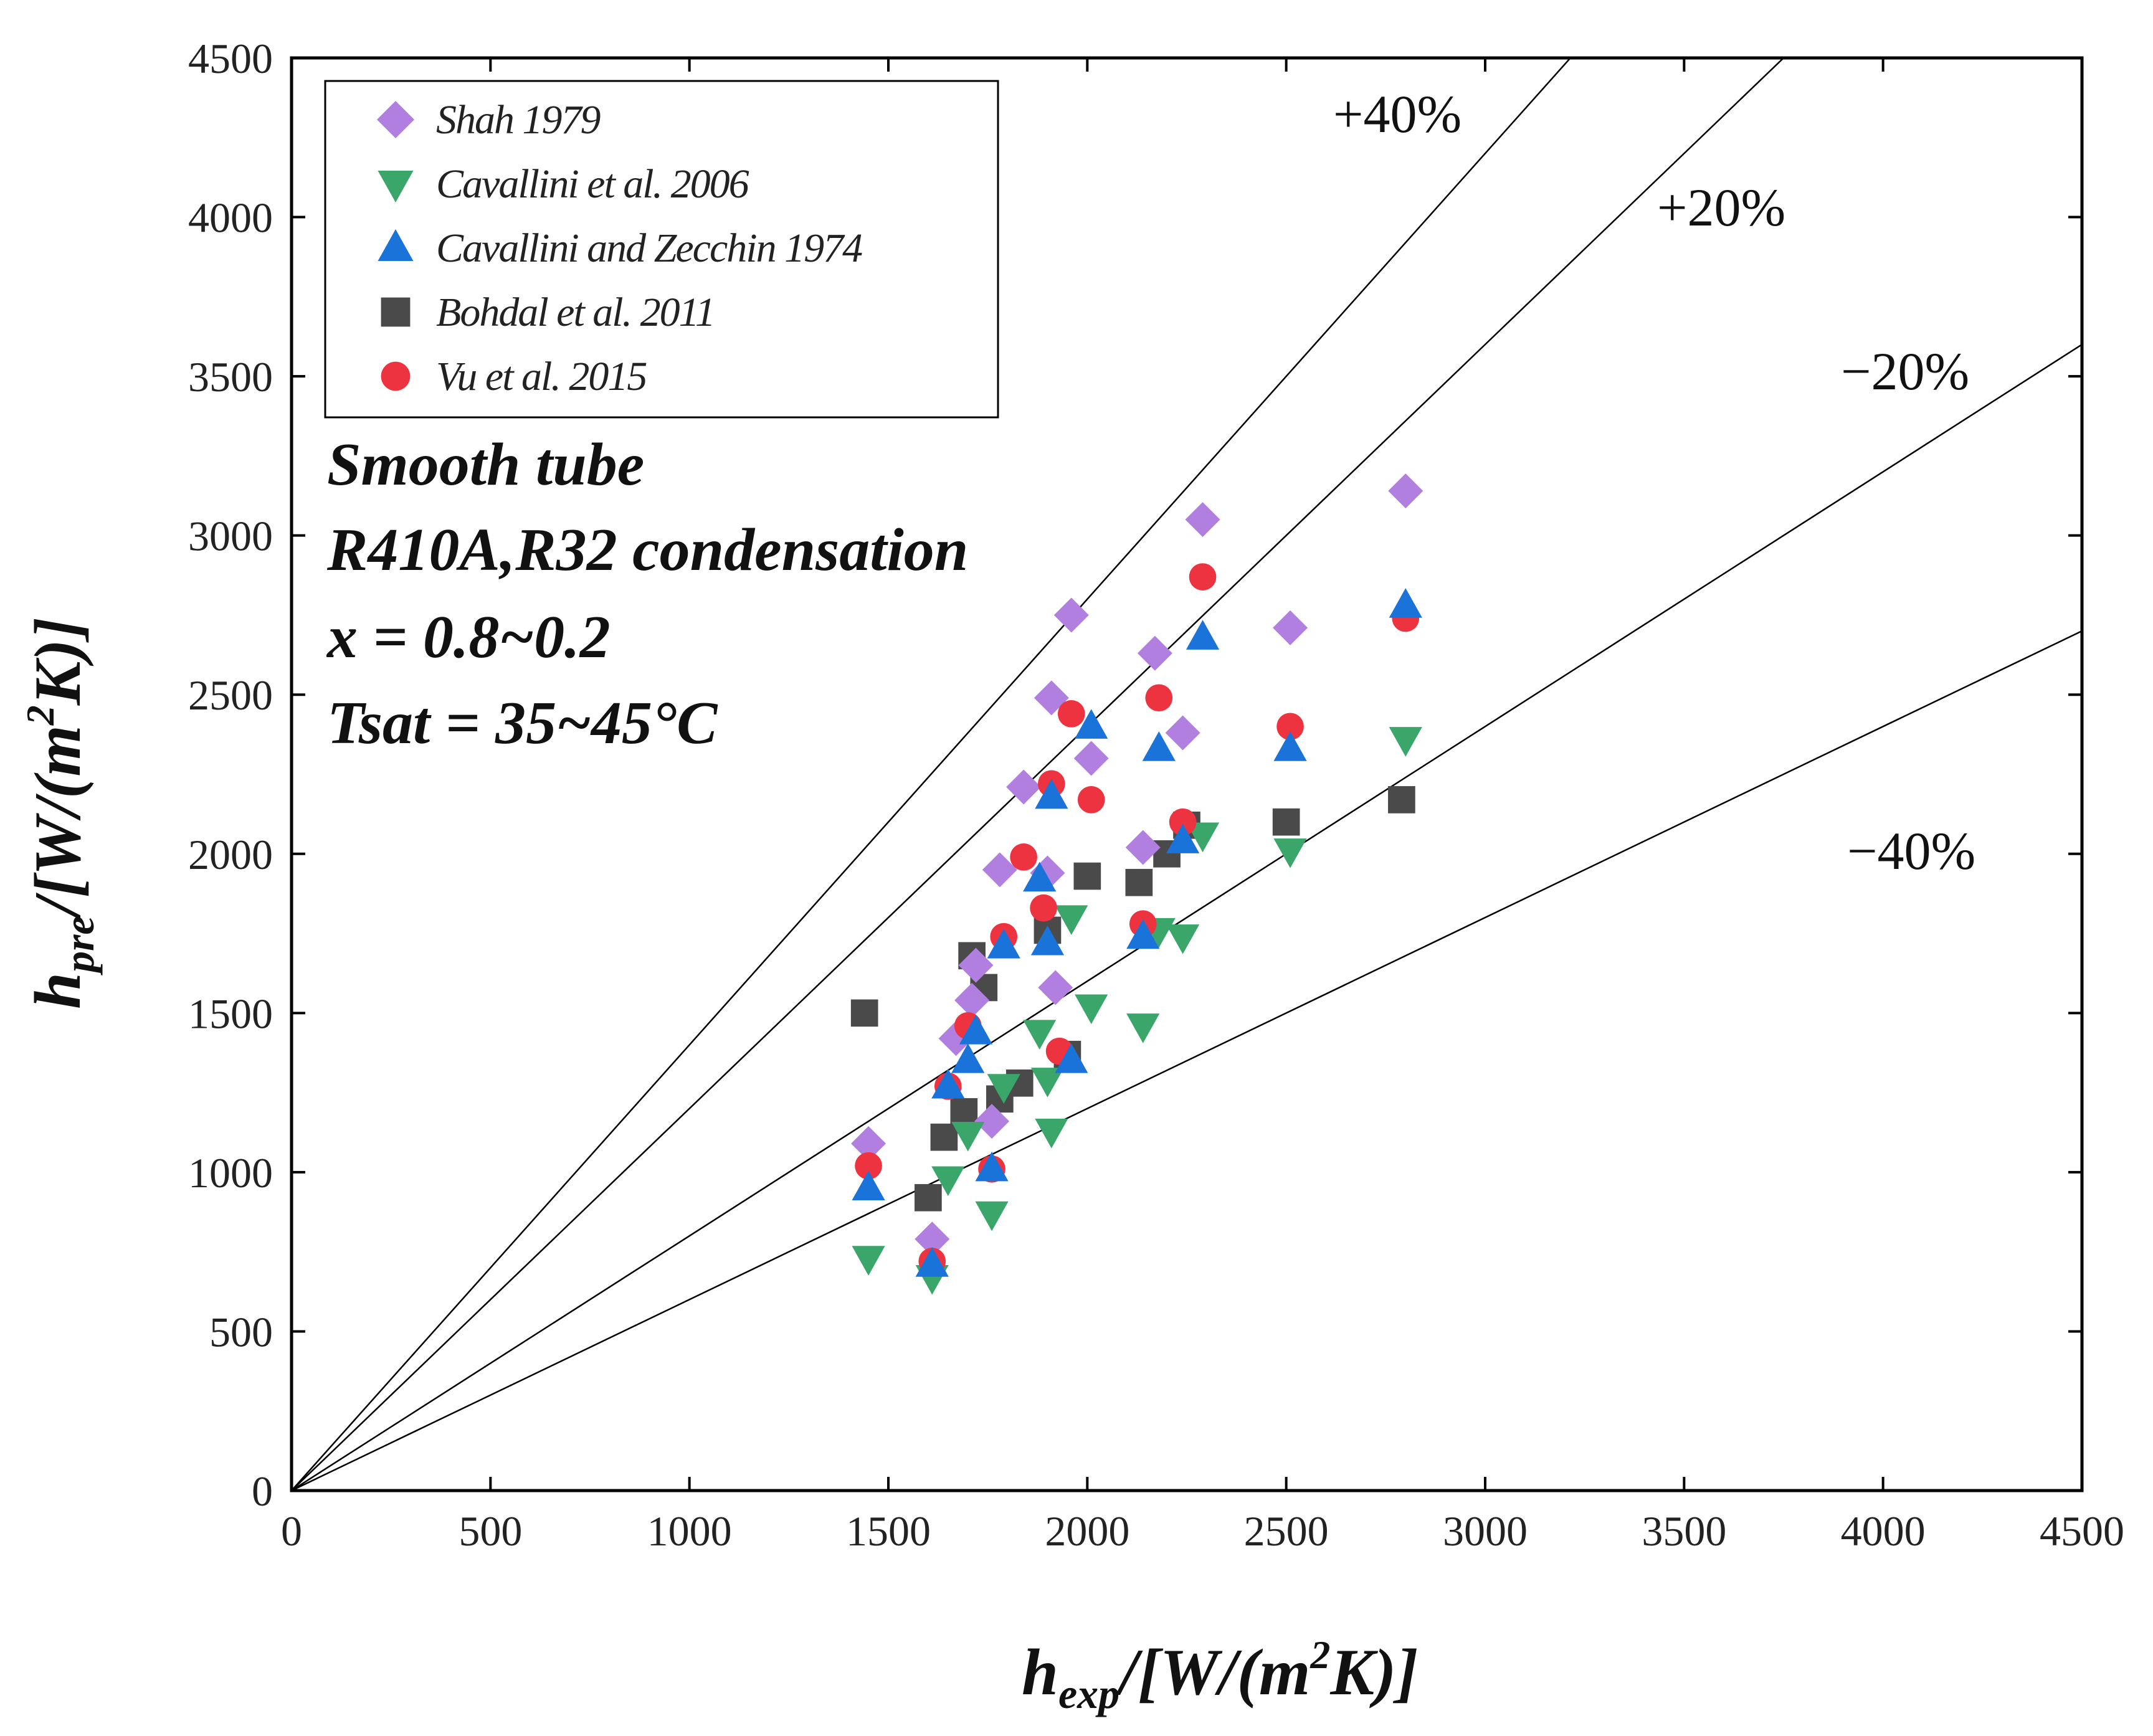 The width and height of the screenshot is (2153, 1736). Describe the element at coordinates (1319, 1655) in the screenshot. I see `x-axis-title-sup: 2` at that location.